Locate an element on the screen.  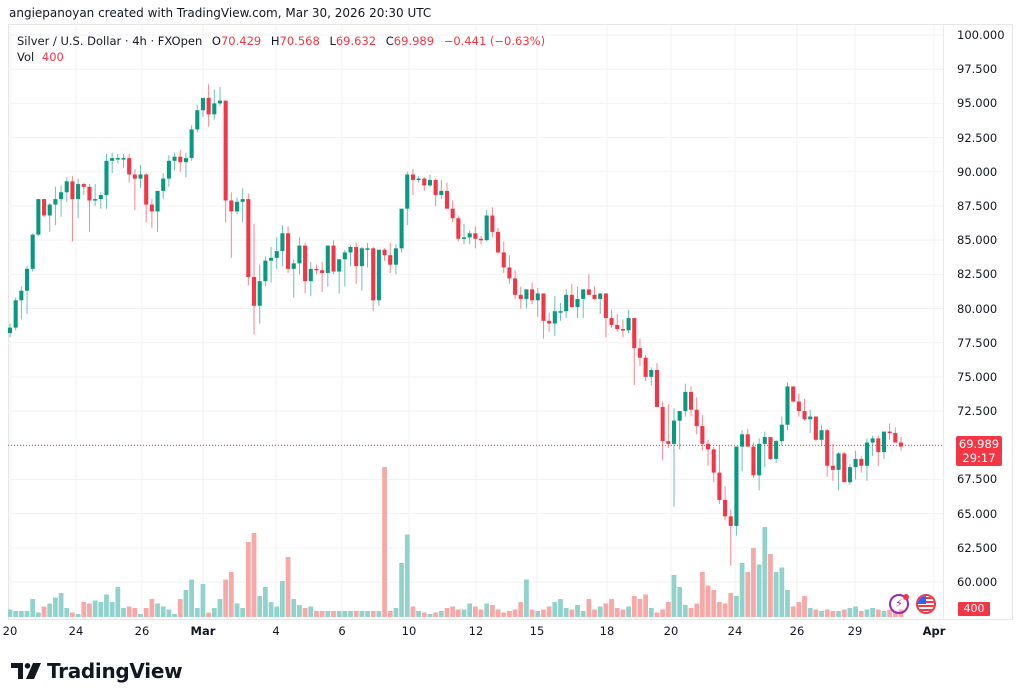
change-value: −0.441 (−0.63%) is located at coordinates (494, 41).